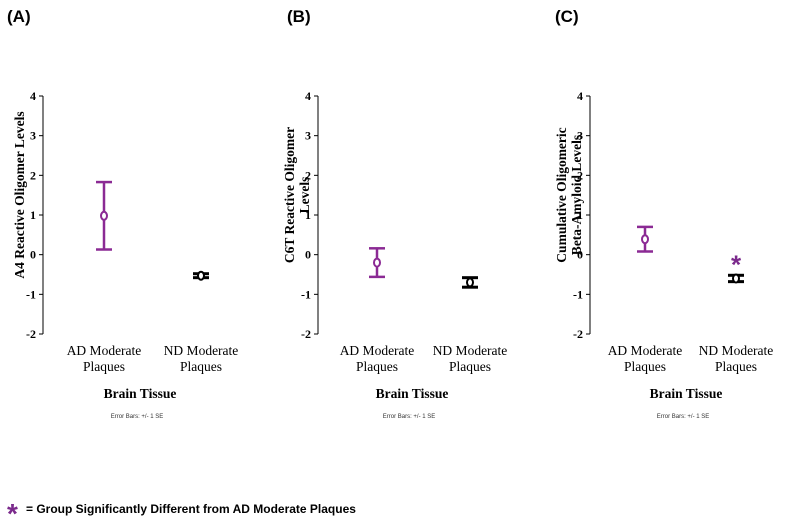 This screenshot has width=800, height=526. What do you see at coordinates (19, 16) in the screenshot?
I see `panel-label: (A)` at bounding box center [19, 16].